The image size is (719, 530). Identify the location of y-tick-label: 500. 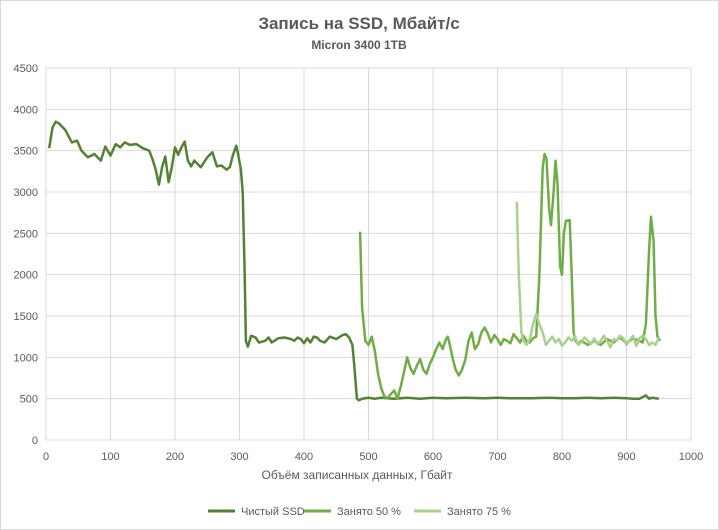
(29, 400).